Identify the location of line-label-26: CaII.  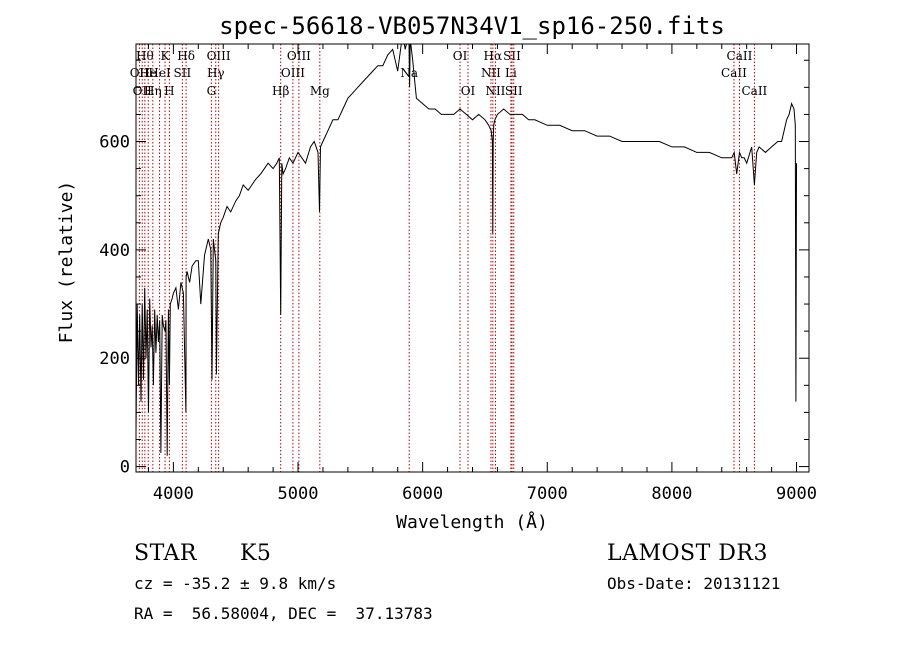
(734, 73).